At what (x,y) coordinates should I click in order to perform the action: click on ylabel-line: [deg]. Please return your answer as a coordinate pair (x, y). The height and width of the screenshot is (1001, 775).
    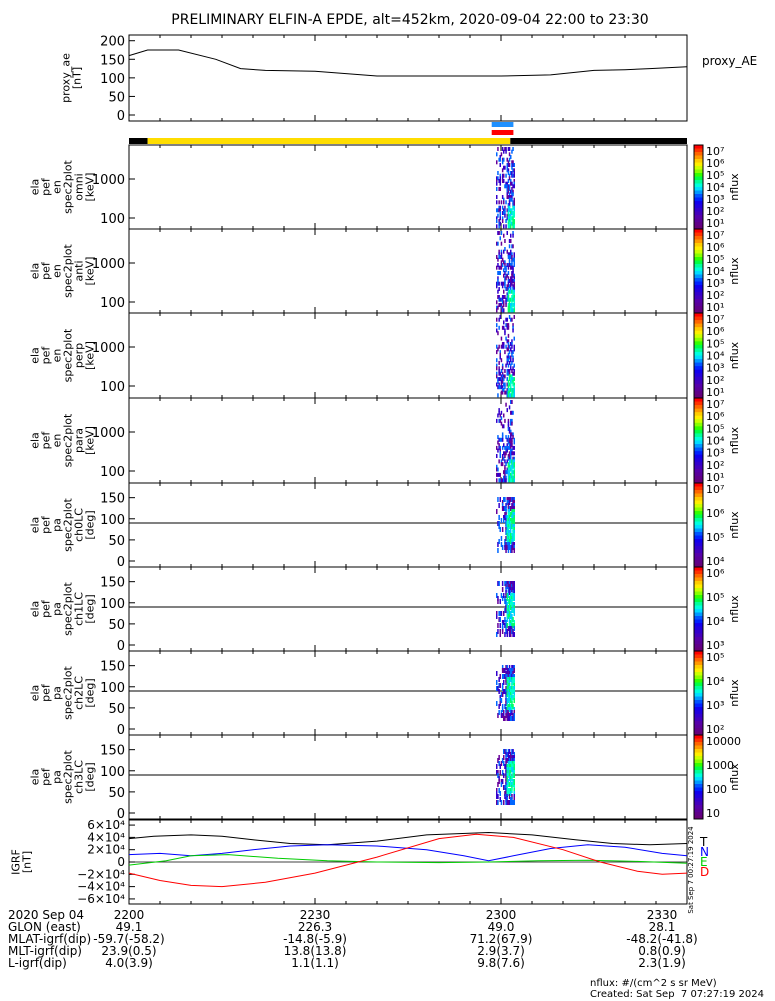
    Looking at the image, I should click on (90, 692).